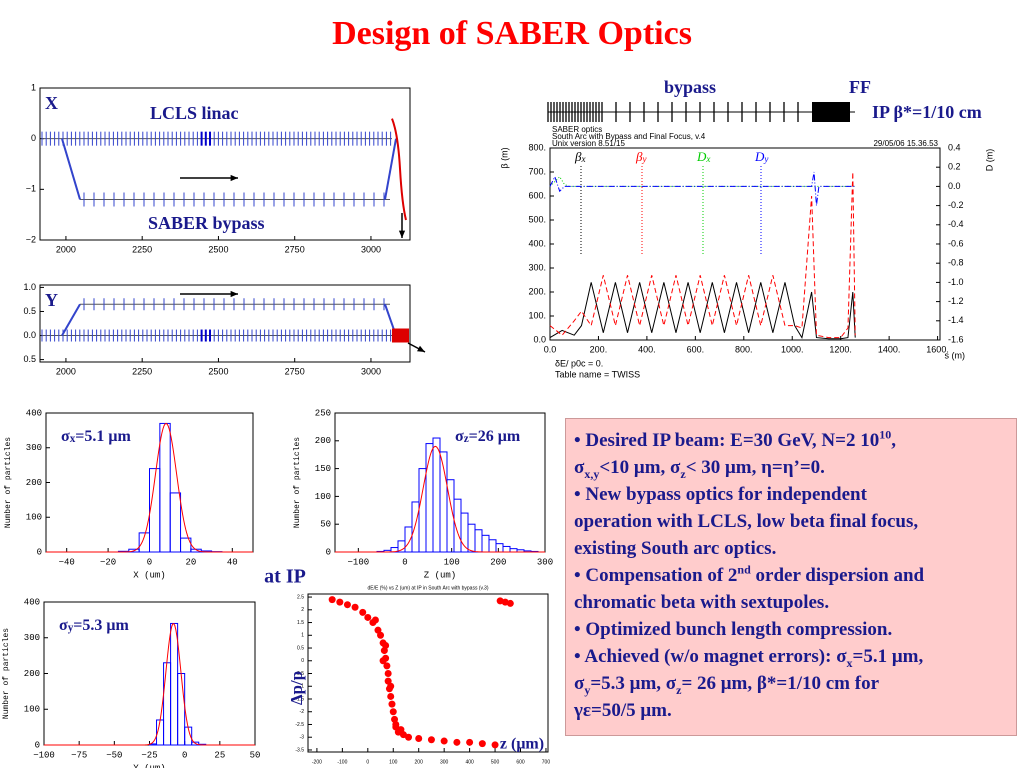 This screenshot has height=768, width=1024. I want to click on x-tick-label: 3000, so click(371, 249).